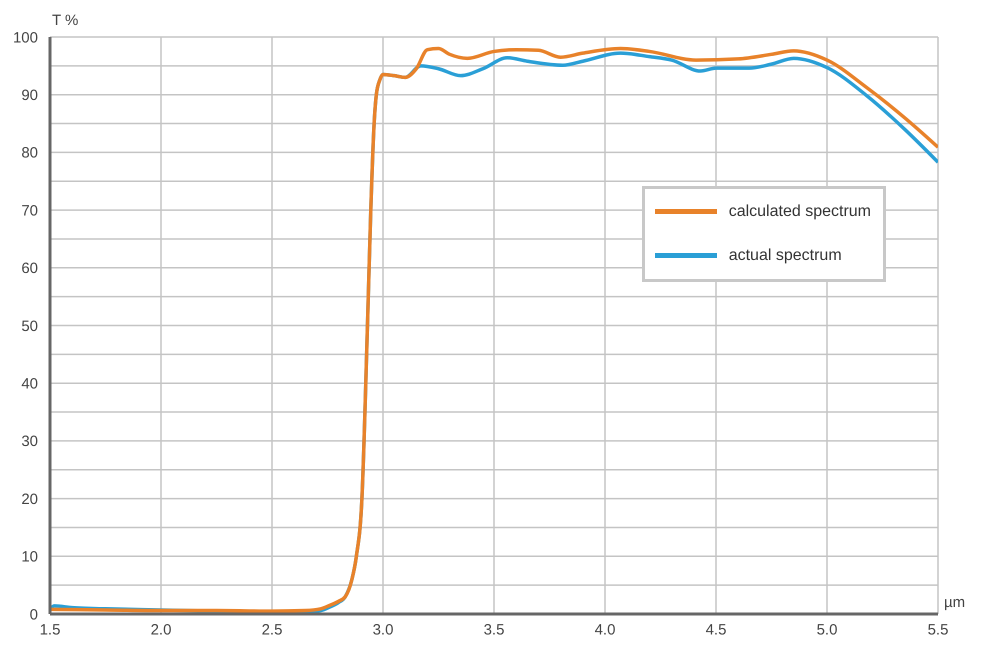 This screenshot has height=646, width=990. I want to click on y-tick-label: 50, so click(29, 326).